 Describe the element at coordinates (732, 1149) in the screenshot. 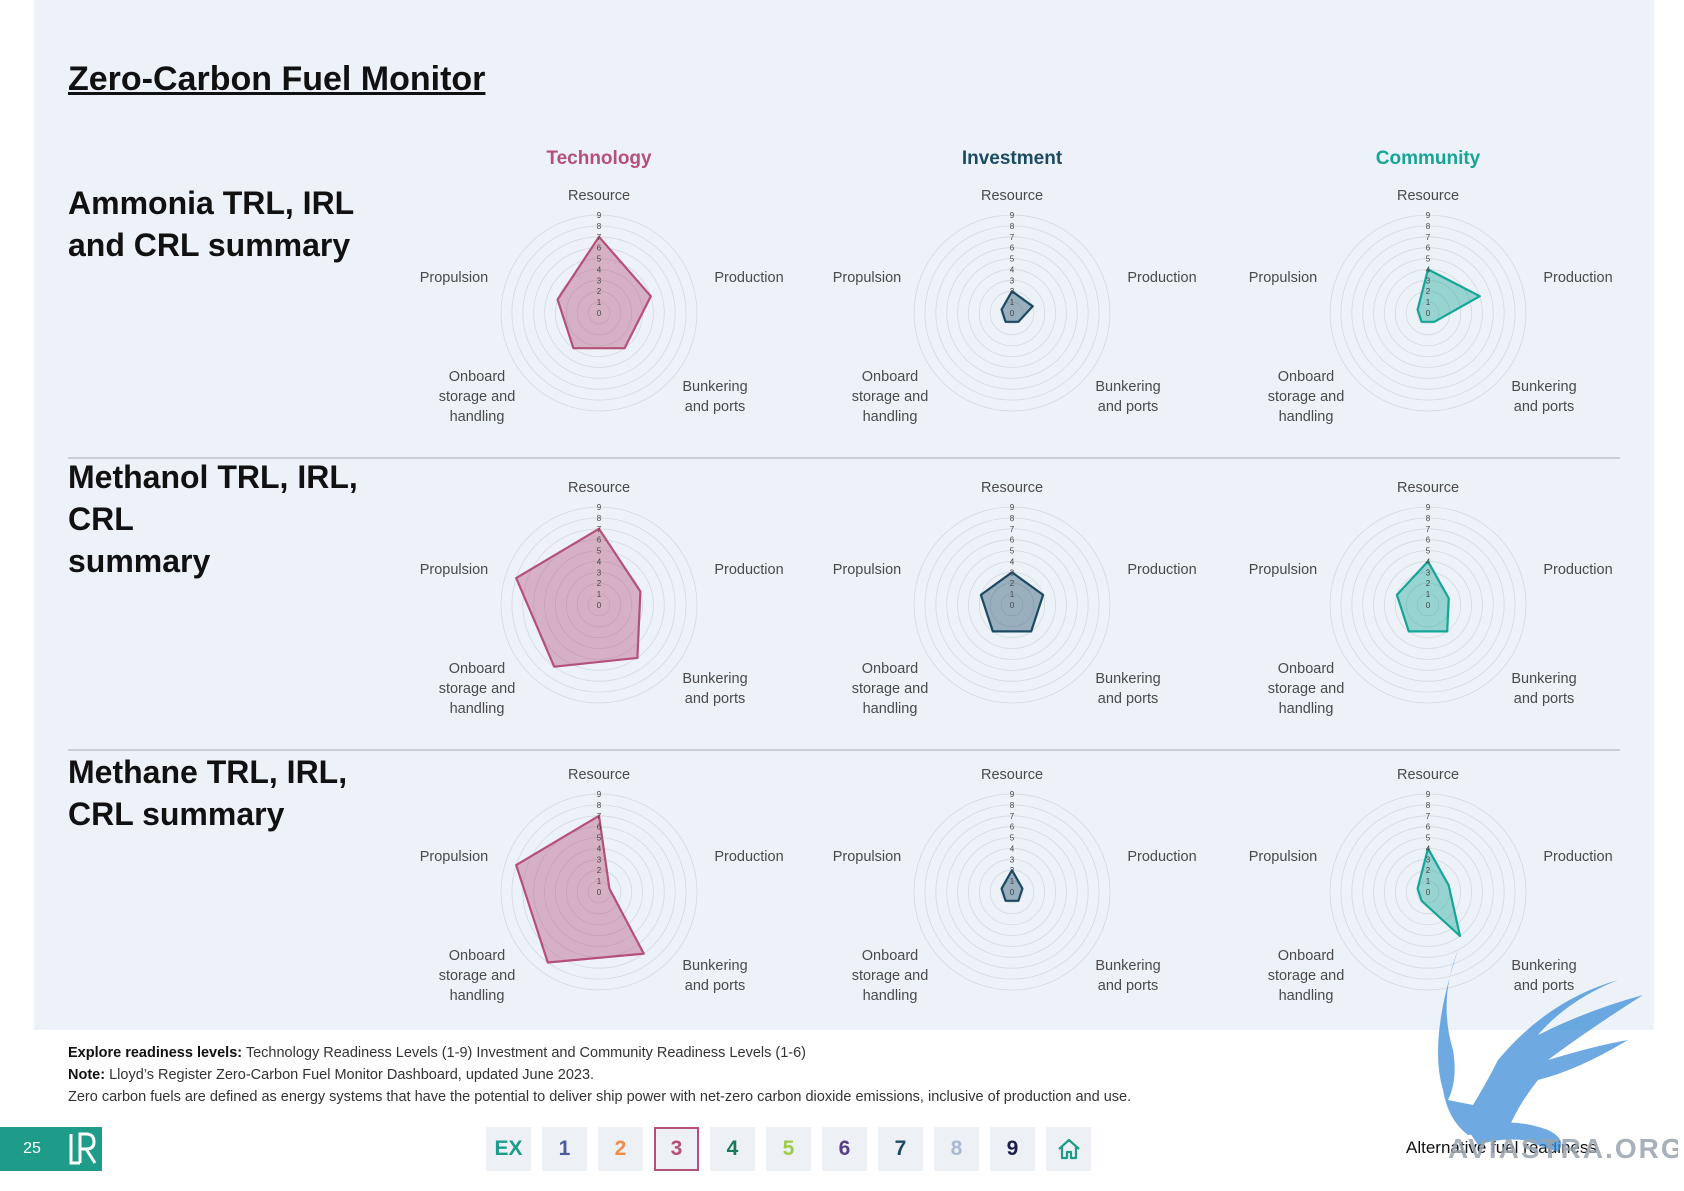

I see `nav-section-4-button: 4` at that location.